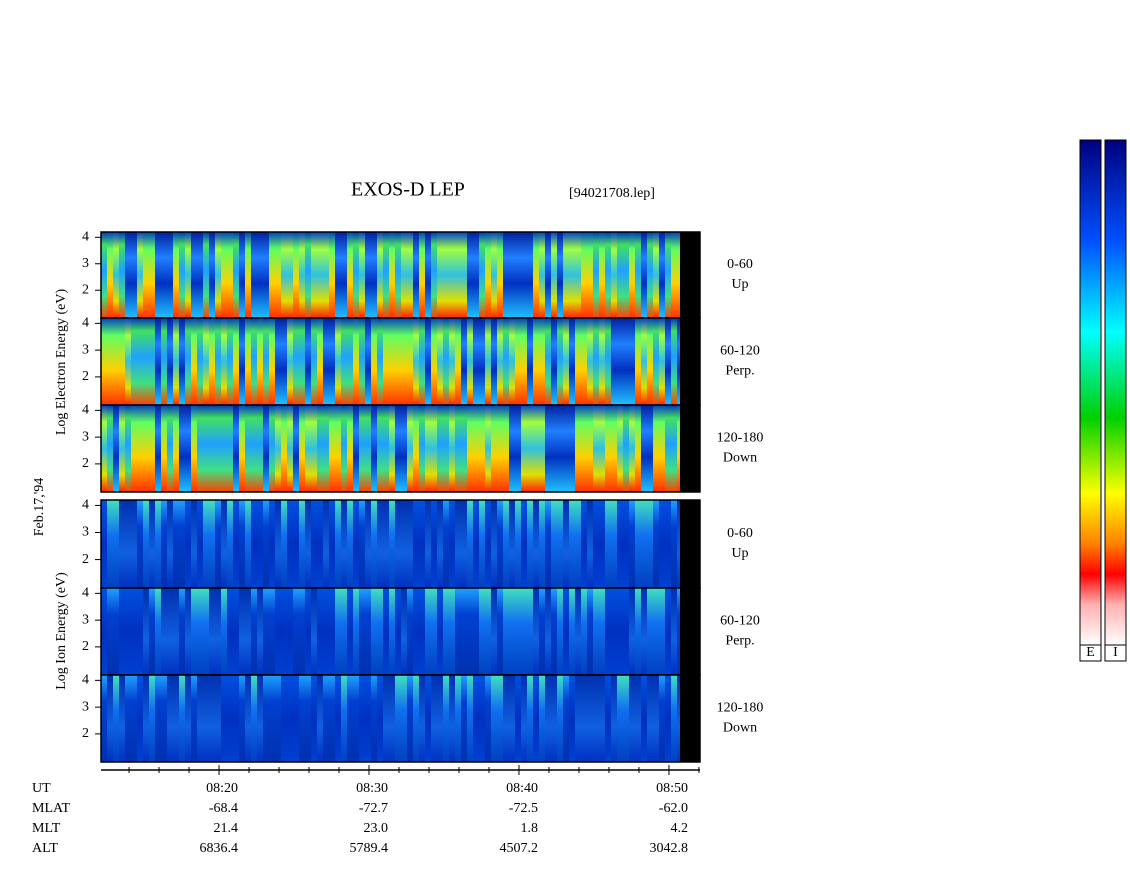 This screenshot has width=1130, height=875. I want to click on color-bar-label: I, so click(1115, 652).